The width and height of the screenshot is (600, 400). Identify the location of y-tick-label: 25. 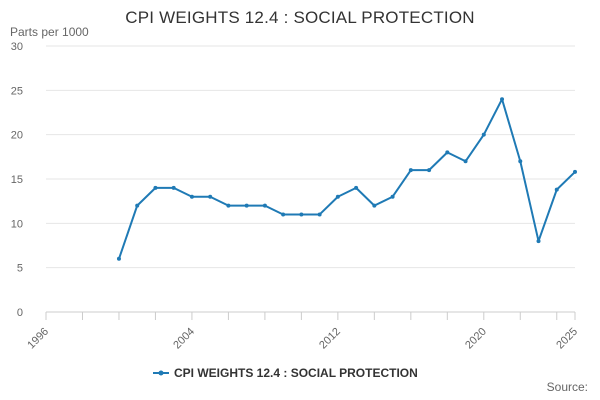
(17, 91).